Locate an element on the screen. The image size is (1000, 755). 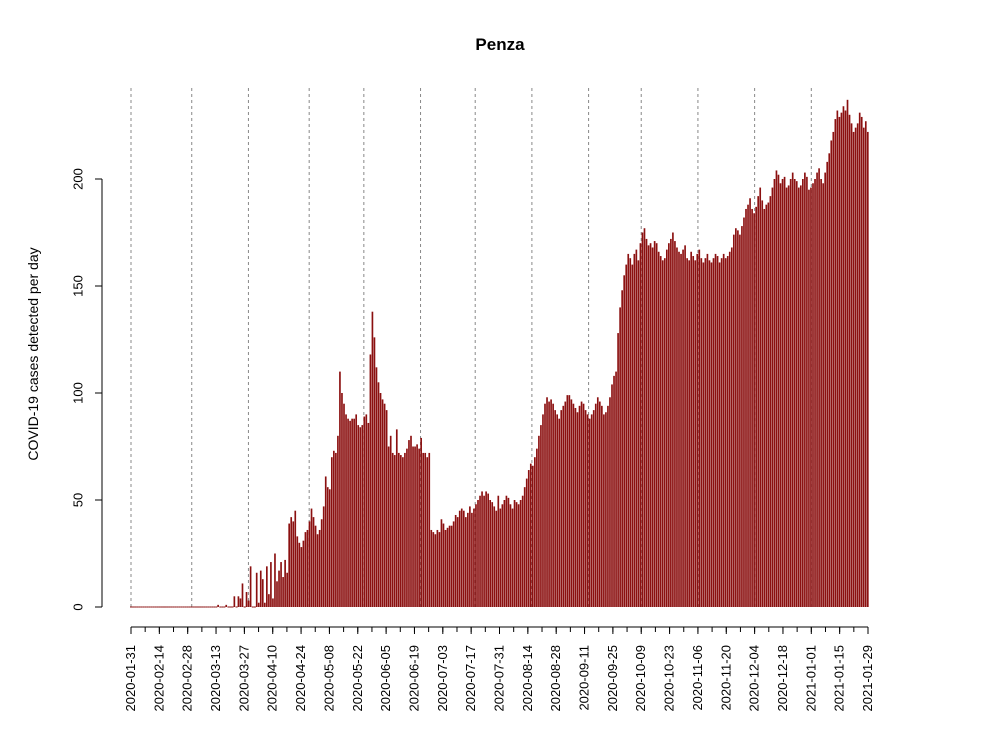
x-tick-label: 2020-06-19 is located at coordinates (413, 678).